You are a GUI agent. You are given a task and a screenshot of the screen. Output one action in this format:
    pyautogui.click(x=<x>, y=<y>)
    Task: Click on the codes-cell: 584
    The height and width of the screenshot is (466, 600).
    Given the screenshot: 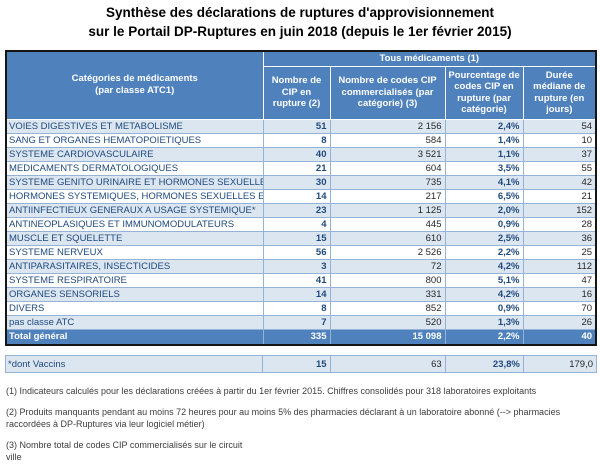 What is the action you would take?
    pyautogui.click(x=387, y=140)
    